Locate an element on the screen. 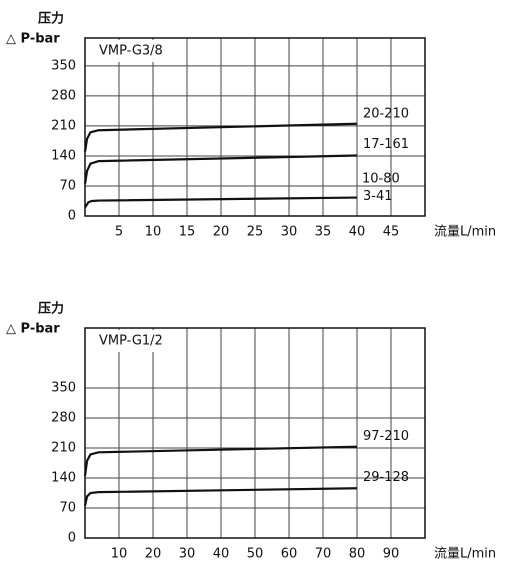 The height and width of the screenshot is (567, 513). x-tick-label: 80 is located at coordinates (357, 554).